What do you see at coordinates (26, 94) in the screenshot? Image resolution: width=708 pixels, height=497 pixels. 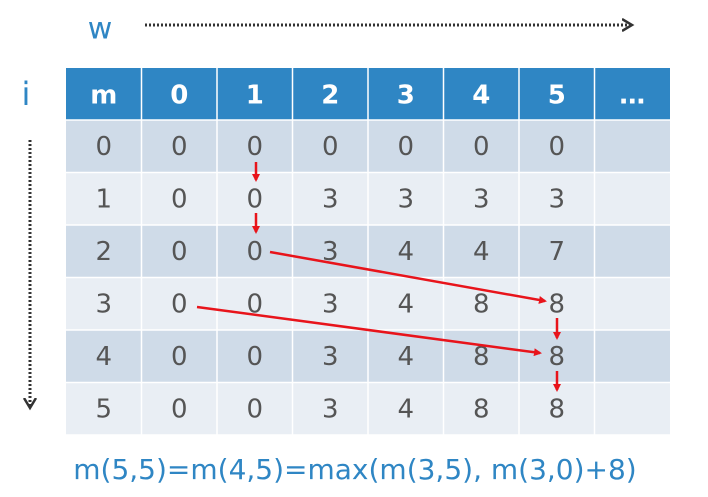 I see `i-label: i` at bounding box center [26, 94].